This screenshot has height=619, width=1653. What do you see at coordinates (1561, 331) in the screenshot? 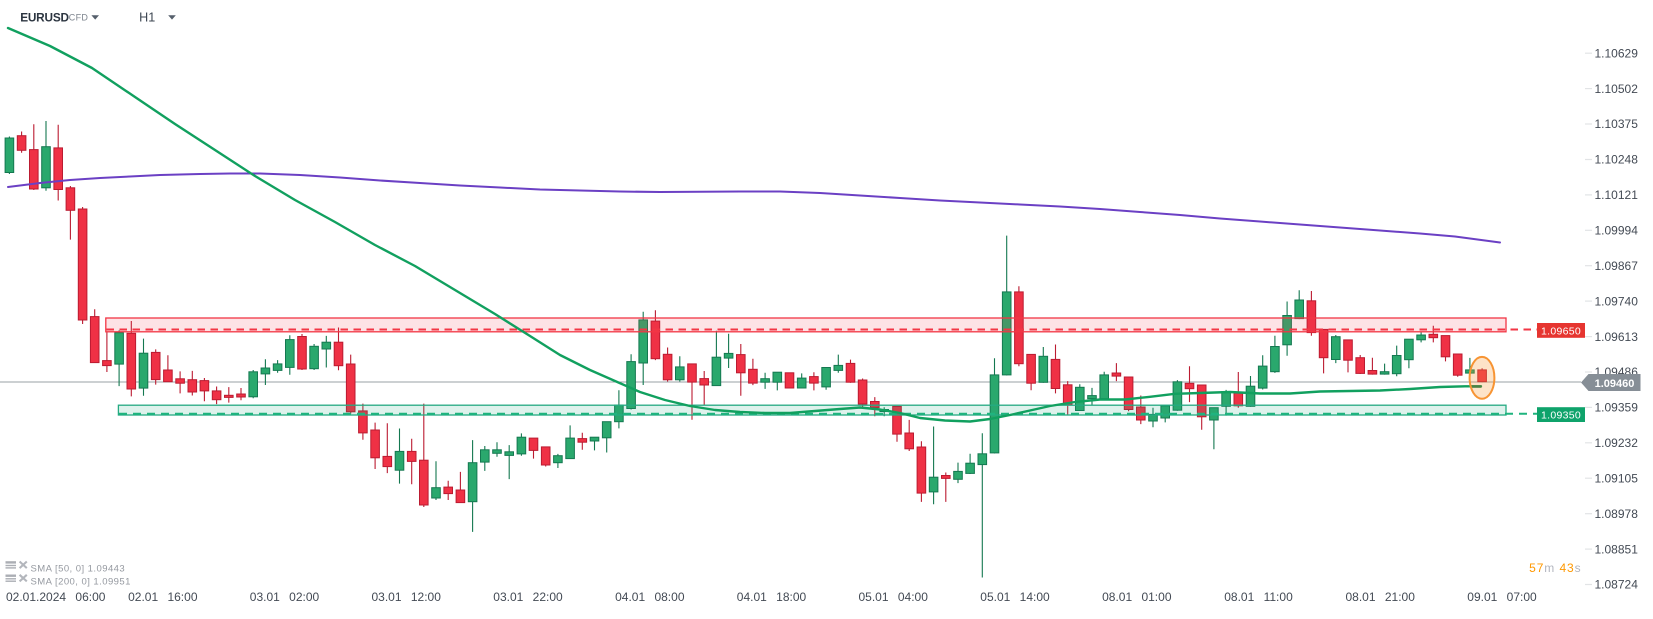
I see `svg-text: 1.09650` at bounding box center [1561, 331].